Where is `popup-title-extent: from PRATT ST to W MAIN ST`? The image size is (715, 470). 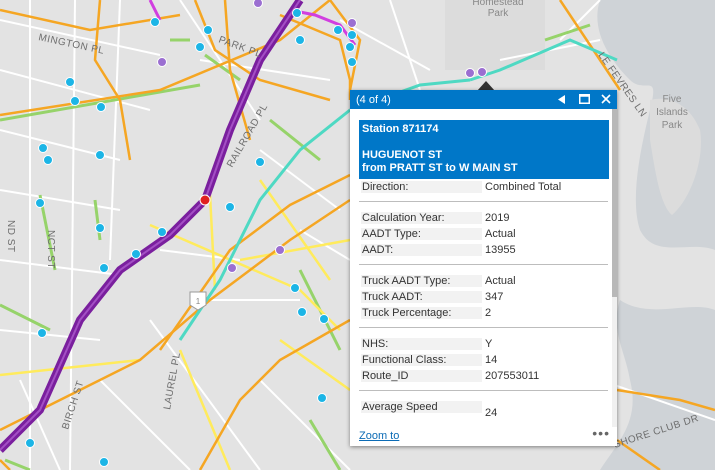 popup-title-extent: from PRATT ST to W MAIN ST is located at coordinates (440, 168).